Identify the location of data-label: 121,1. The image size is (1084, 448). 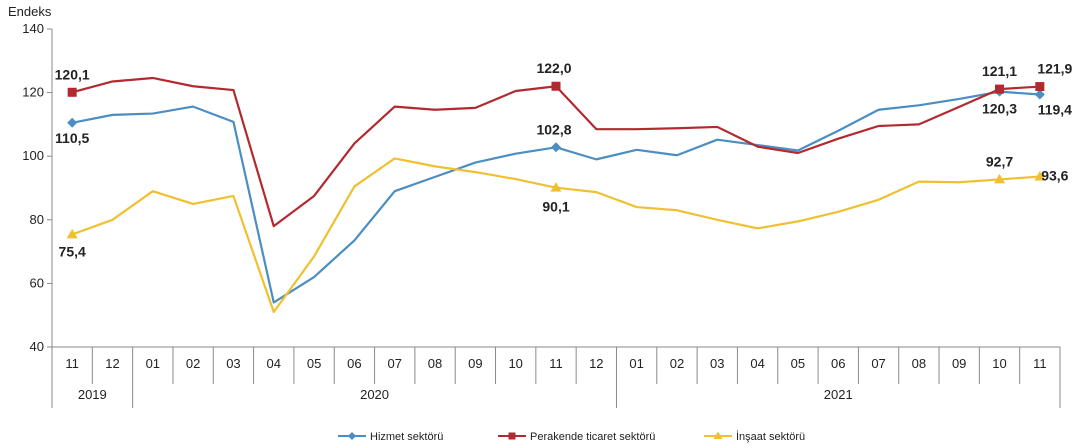
(999, 71).